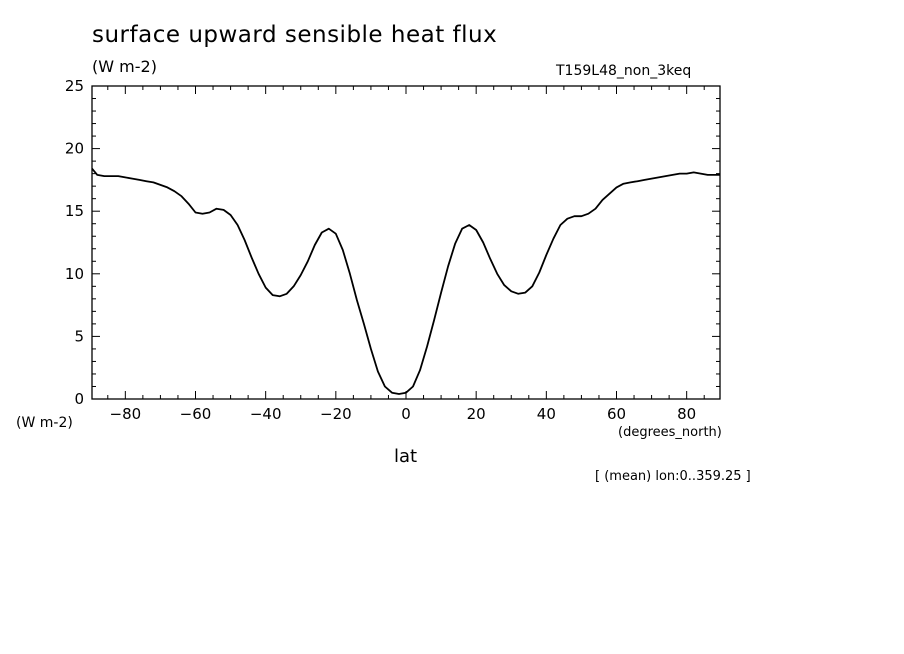 Image resolution: width=904 pixels, height=654 pixels. Describe the element at coordinates (79, 336) in the screenshot. I see `y-tick-label: 5` at that location.